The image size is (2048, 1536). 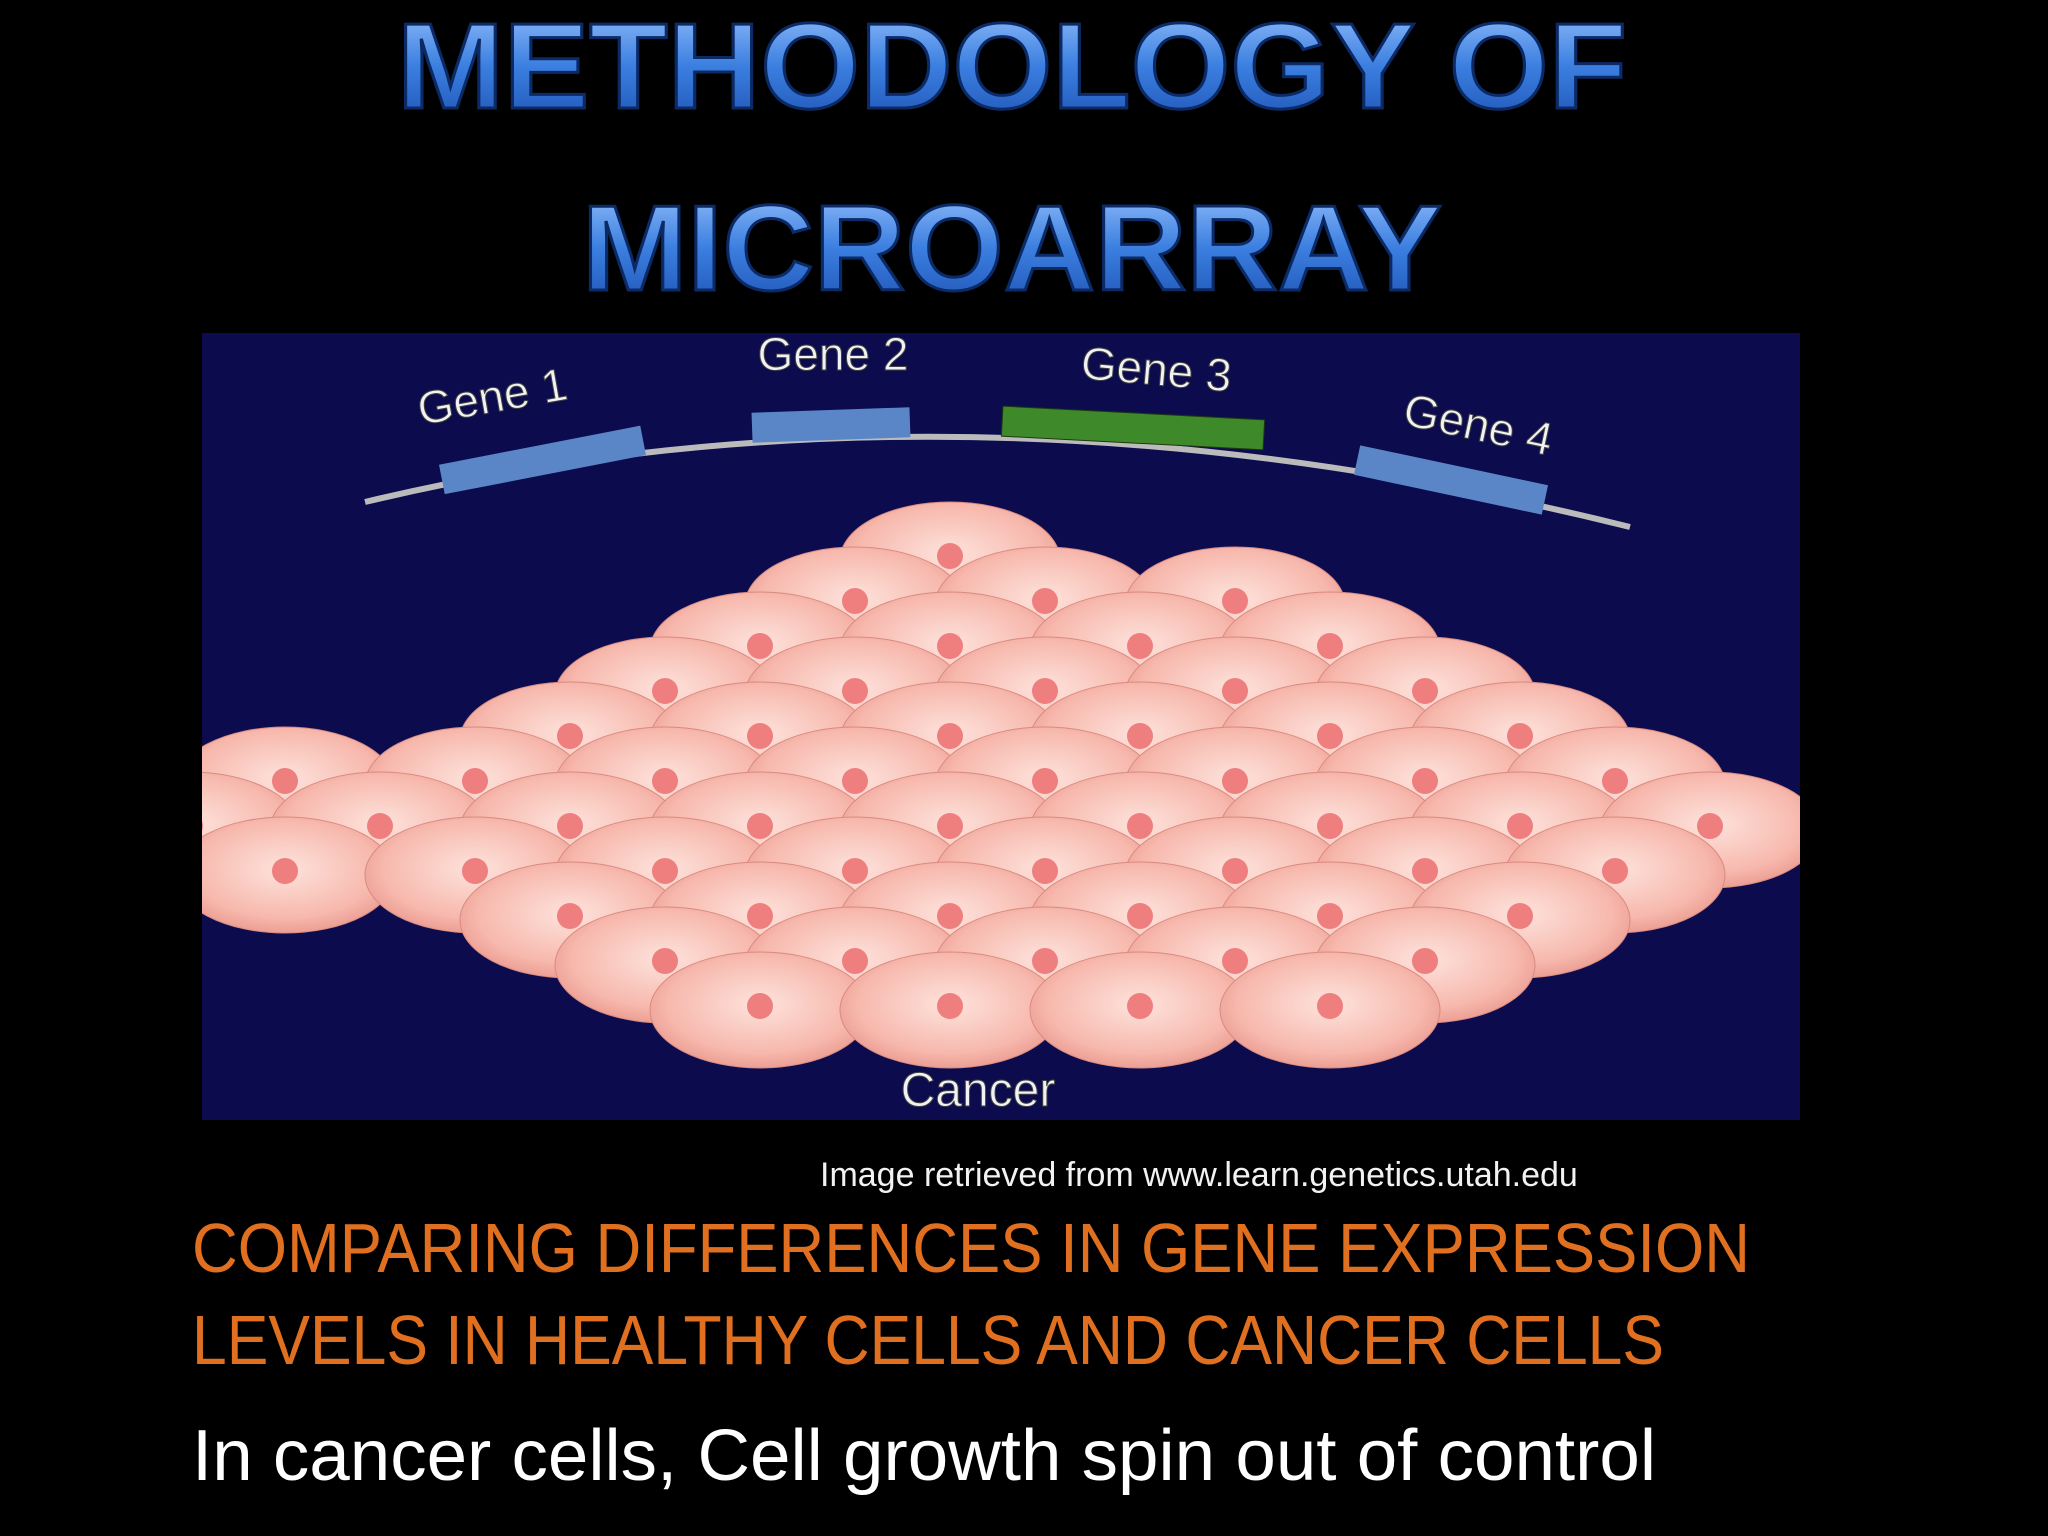 I want to click on title-line: MICROARRAY, so click(x=1012, y=248).